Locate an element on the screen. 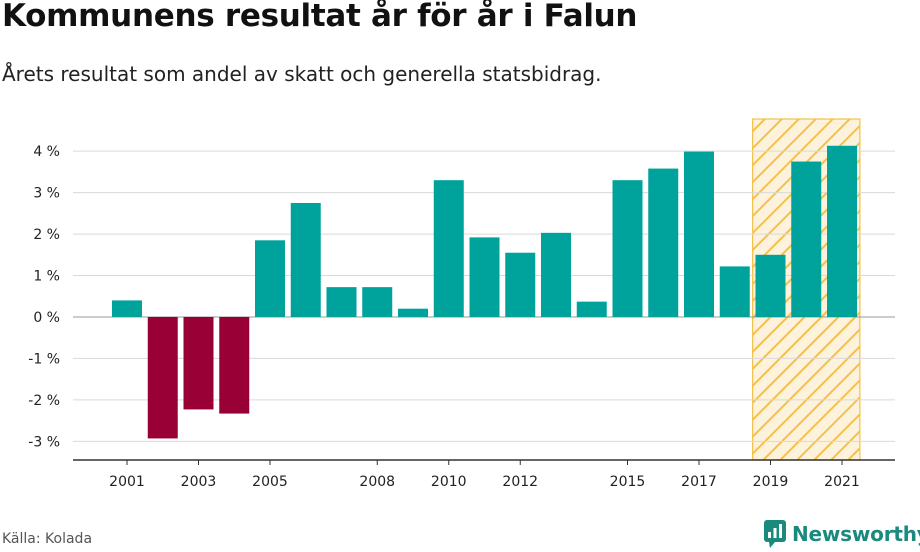  x-tick-label: 2017 is located at coordinates (699, 482).